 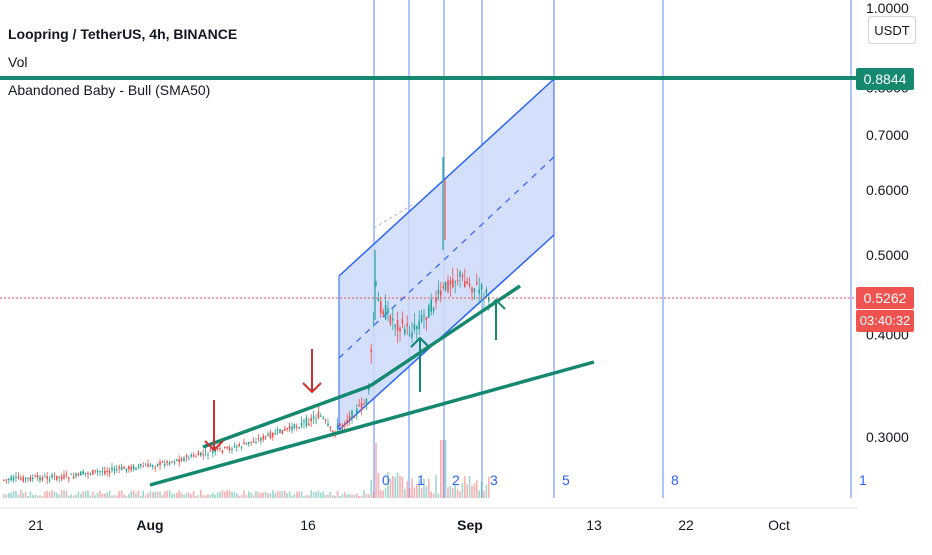 What do you see at coordinates (18, 62) in the screenshot?
I see `volume-label: Vol` at bounding box center [18, 62].